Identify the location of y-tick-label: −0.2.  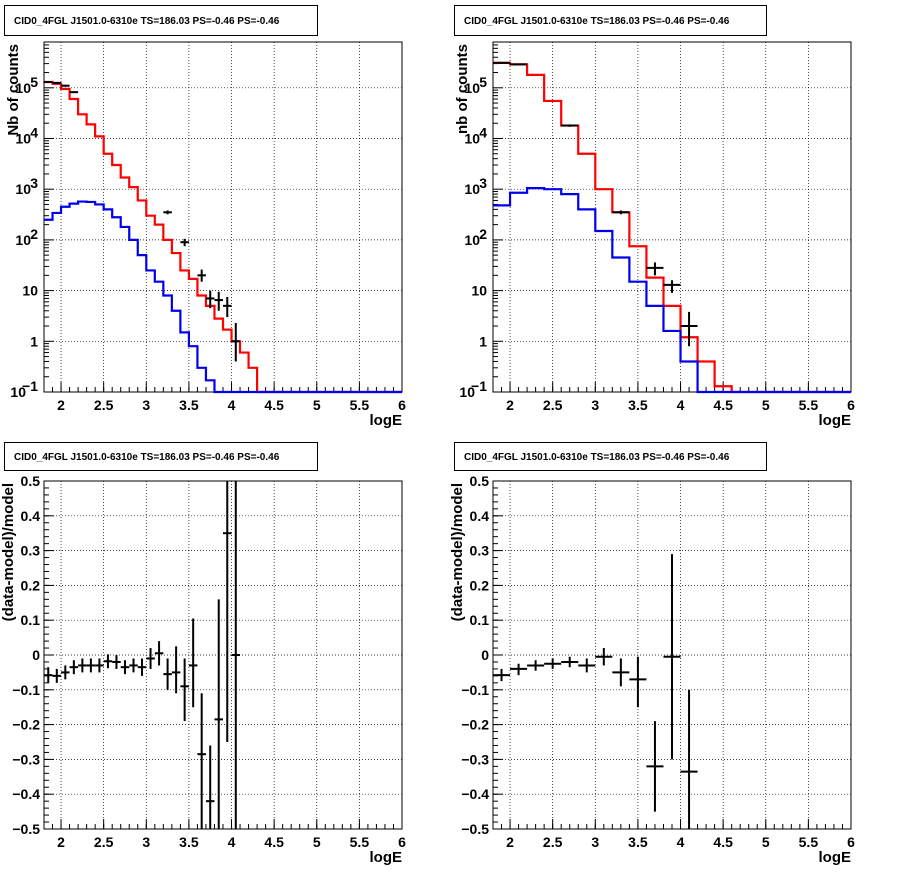
(475, 725).